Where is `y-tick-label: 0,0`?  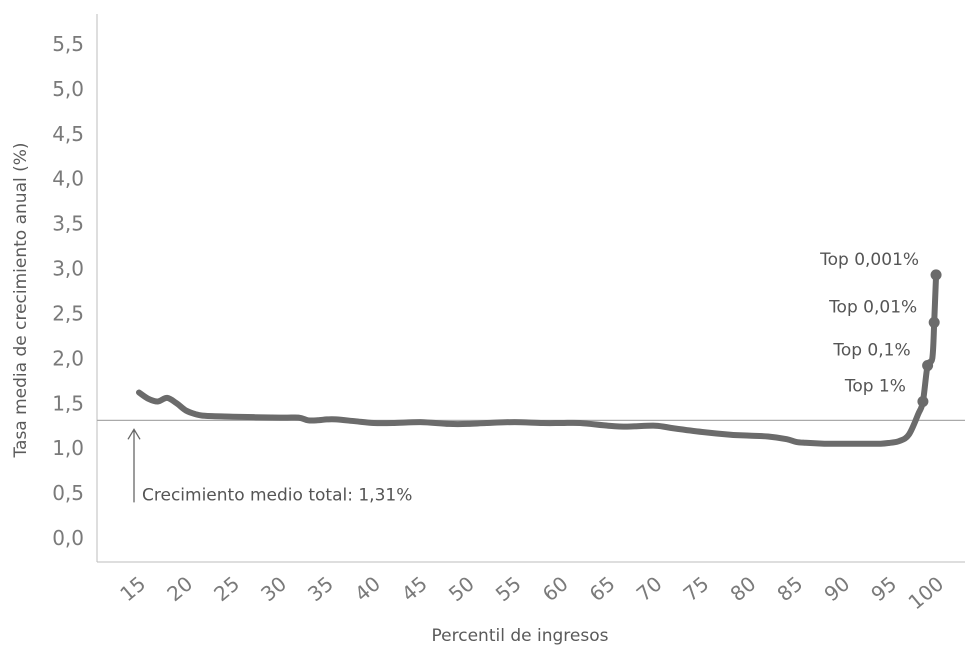
y-tick-label: 0,0 is located at coordinates (68, 538).